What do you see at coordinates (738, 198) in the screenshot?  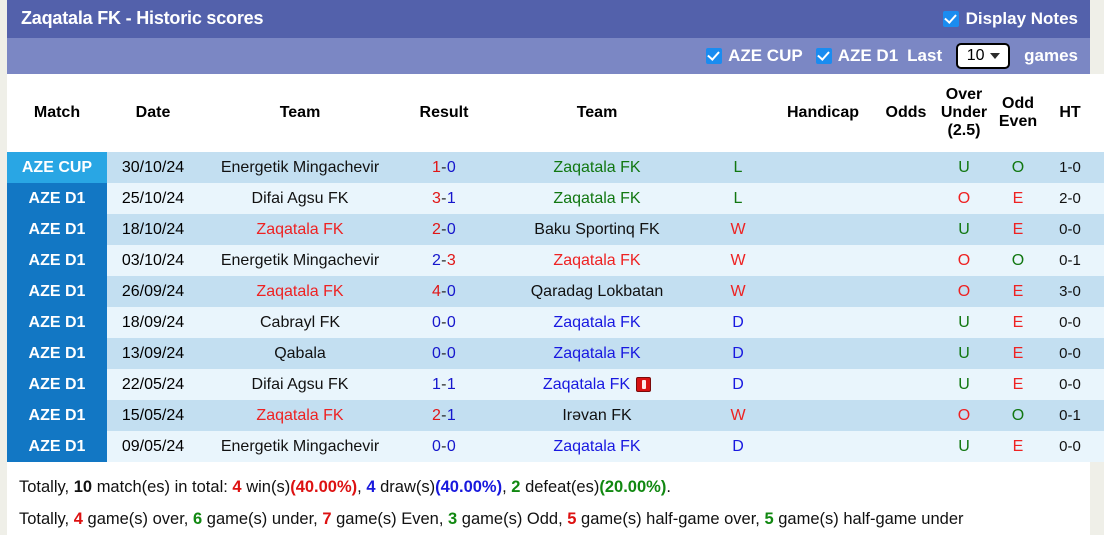 I see `match-outcome: L` at bounding box center [738, 198].